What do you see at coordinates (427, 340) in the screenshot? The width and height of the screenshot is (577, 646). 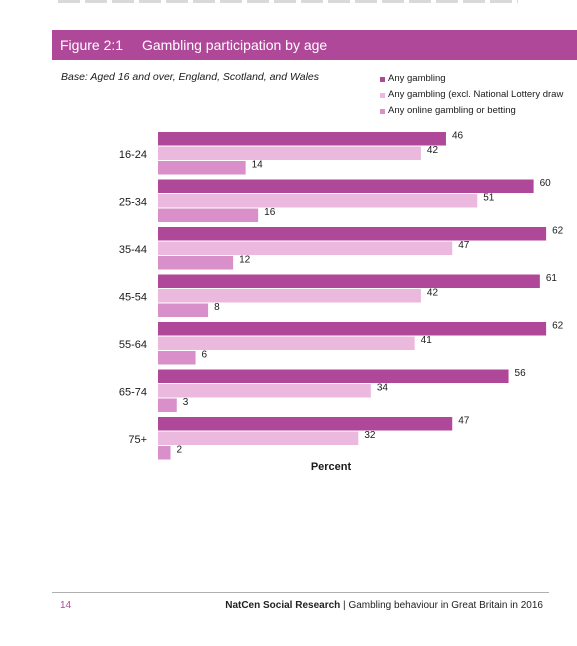 I see `data-label-55-64-series-2: 41` at bounding box center [427, 340].